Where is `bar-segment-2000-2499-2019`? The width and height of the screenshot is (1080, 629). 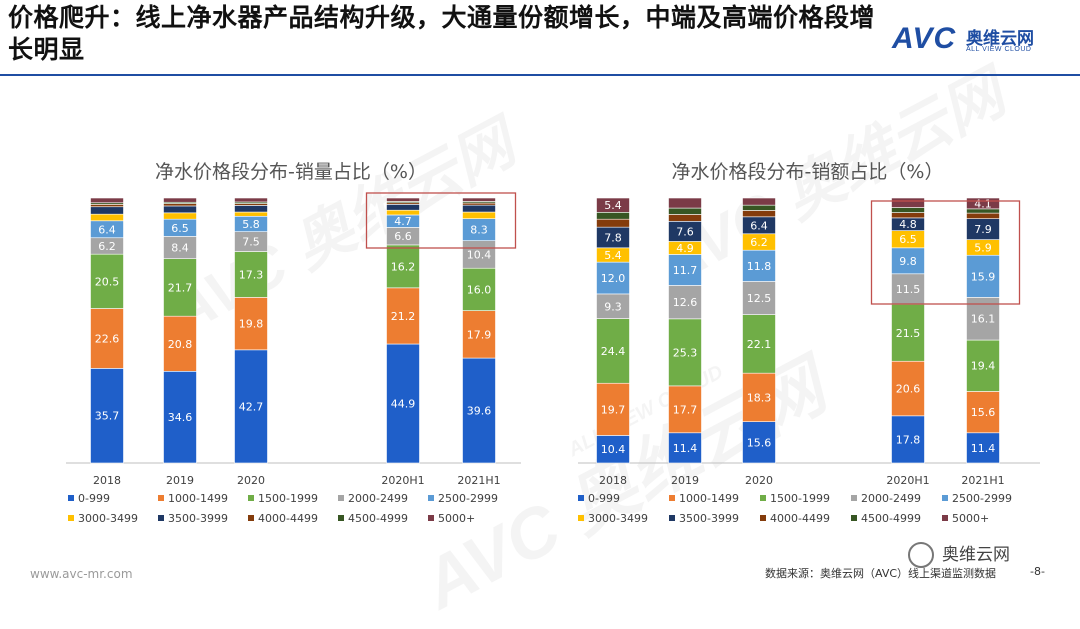 bar-segment-2000-2499-2019 is located at coordinates (685, 302).